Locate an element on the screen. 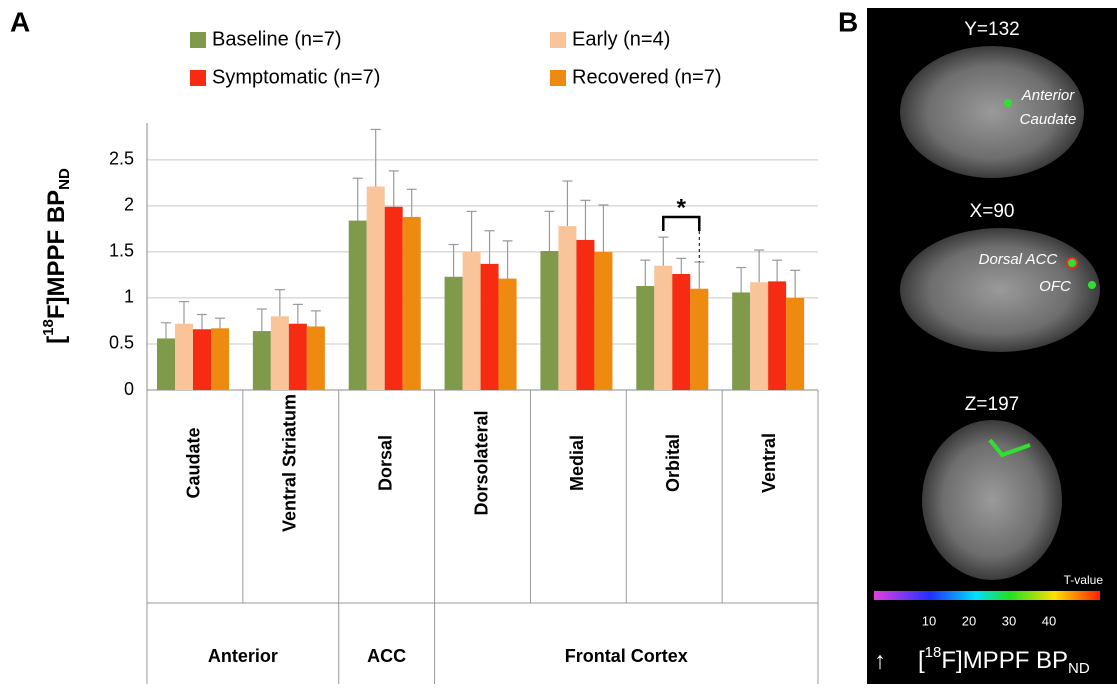 This screenshot has width=1117, height=689. panel-label: A is located at coordinates (20, 21).